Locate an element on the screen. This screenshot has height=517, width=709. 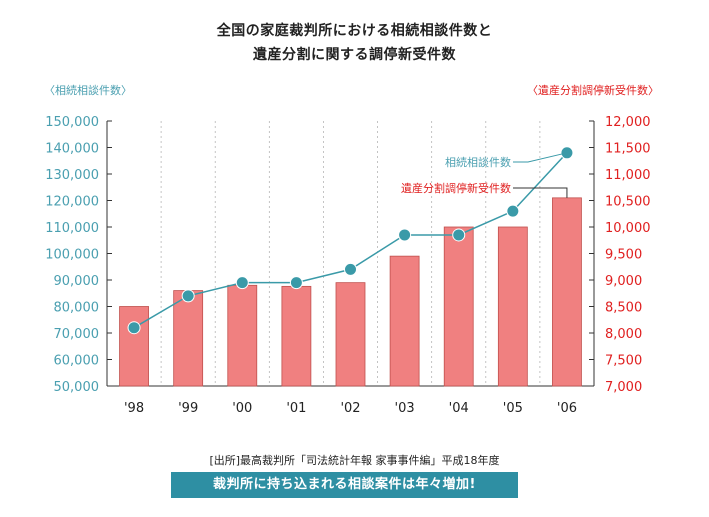
left-tick-label: 150,000 is located at coordinates (72, 122).